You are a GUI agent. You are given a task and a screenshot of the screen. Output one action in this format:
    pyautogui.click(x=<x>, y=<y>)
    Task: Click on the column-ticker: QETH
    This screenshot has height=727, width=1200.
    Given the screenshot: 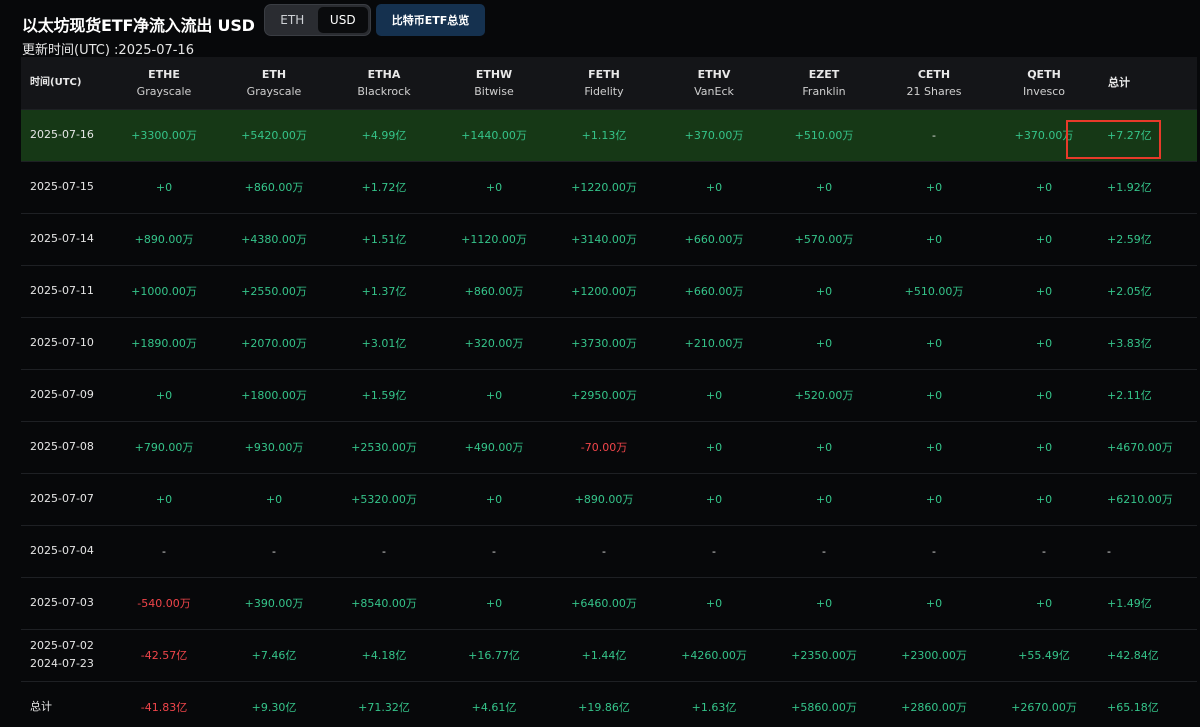 What is the action you would take?
    pyautogui.click(x=1044, y=74)
    